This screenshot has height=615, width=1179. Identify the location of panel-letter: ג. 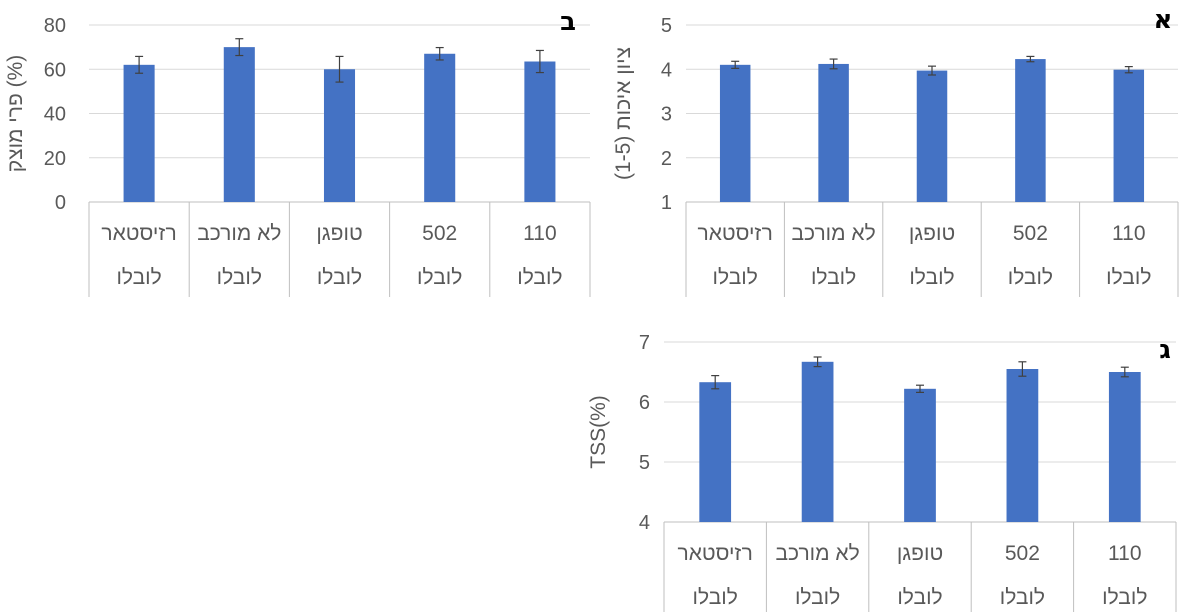
(1165, 350).